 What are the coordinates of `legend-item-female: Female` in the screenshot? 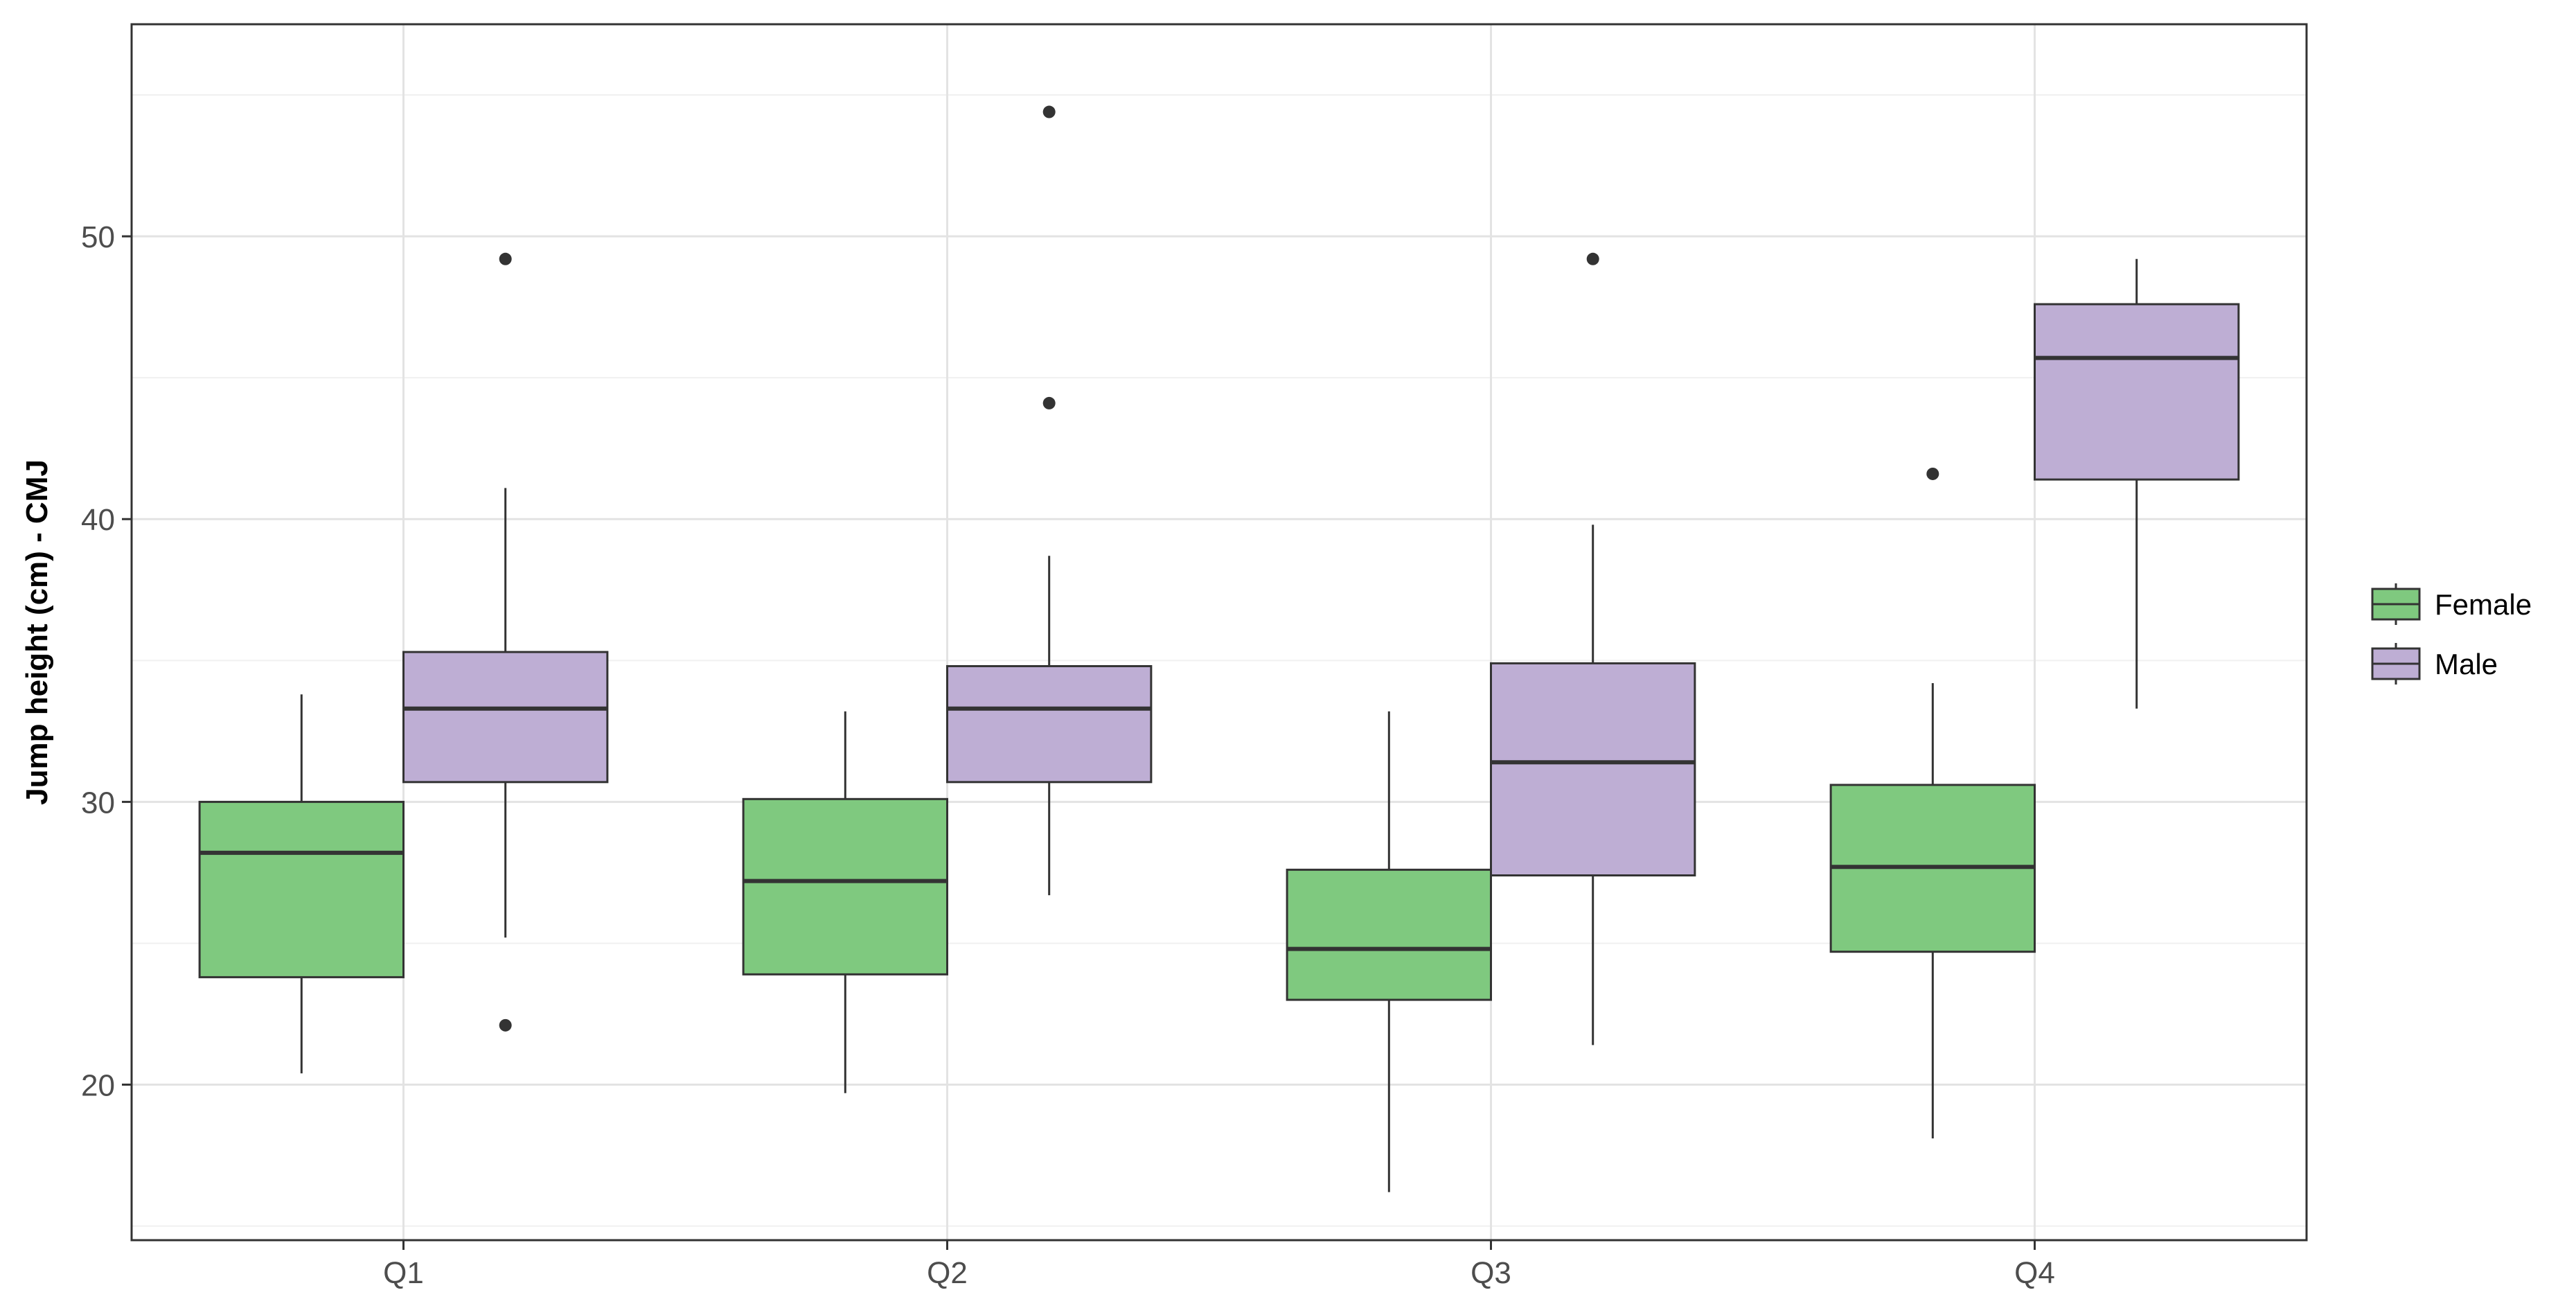 It's located at (2451, 604).